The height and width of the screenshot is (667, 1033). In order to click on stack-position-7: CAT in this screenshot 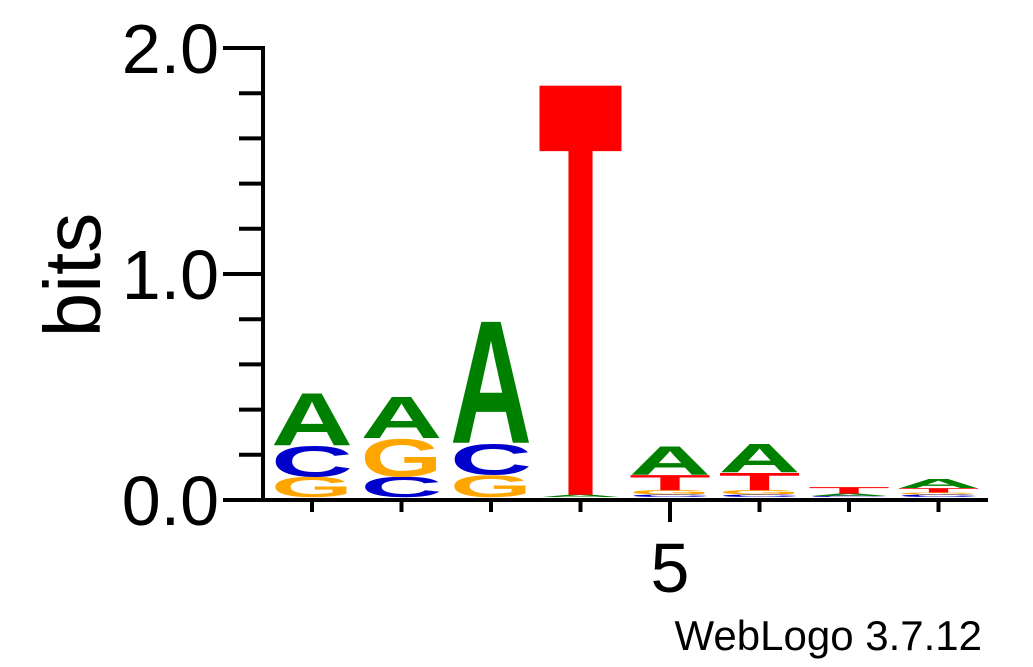, I will do `click(849, 491)`.